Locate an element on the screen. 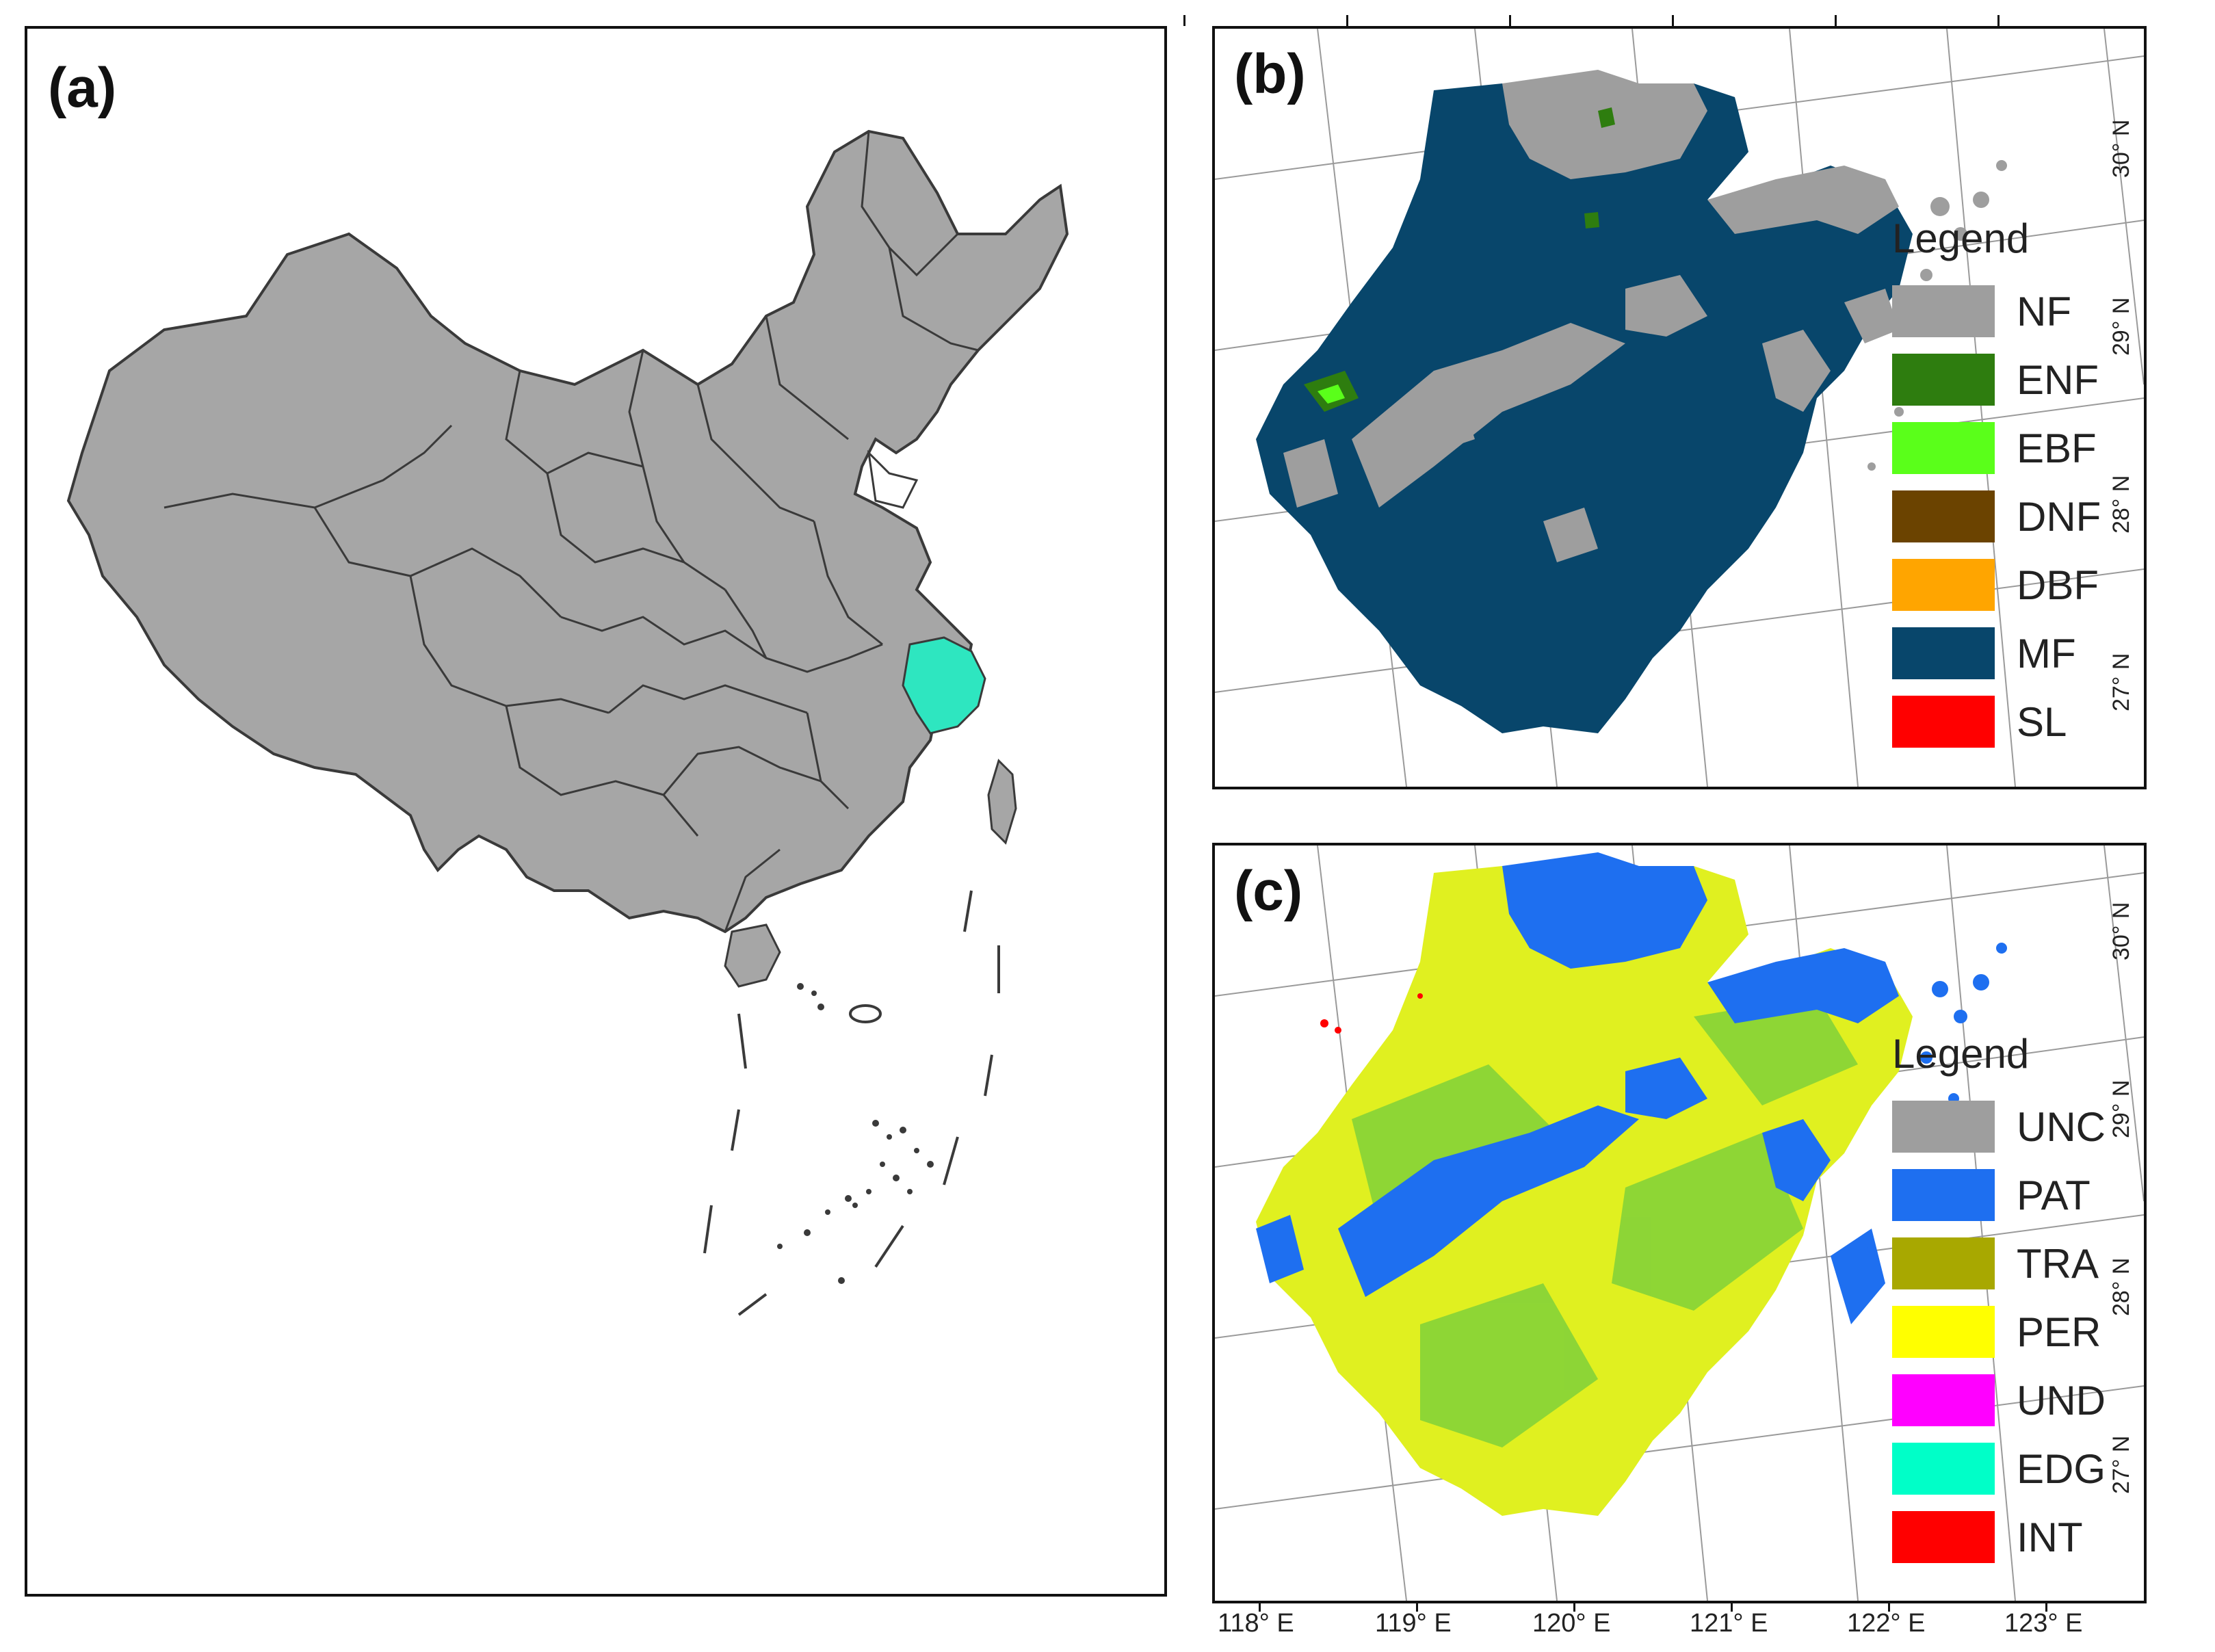 Image resolution: width=2215 pixels, height=1652 pixels. legend-item-pat: PAT is located at coordinates (1999, 1195).